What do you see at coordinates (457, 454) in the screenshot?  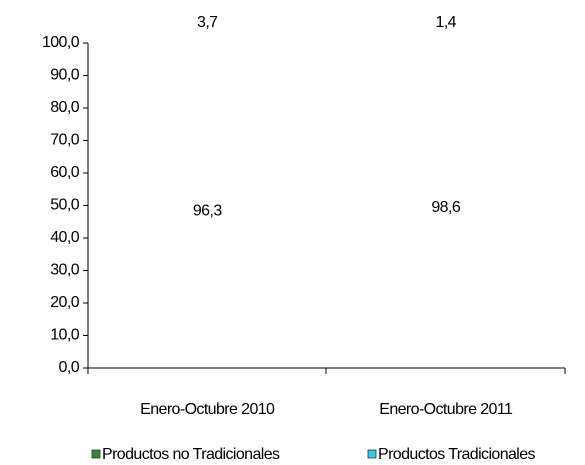 I see `legend-label: Productos Tradicionales` at bounding box center [457, 454].